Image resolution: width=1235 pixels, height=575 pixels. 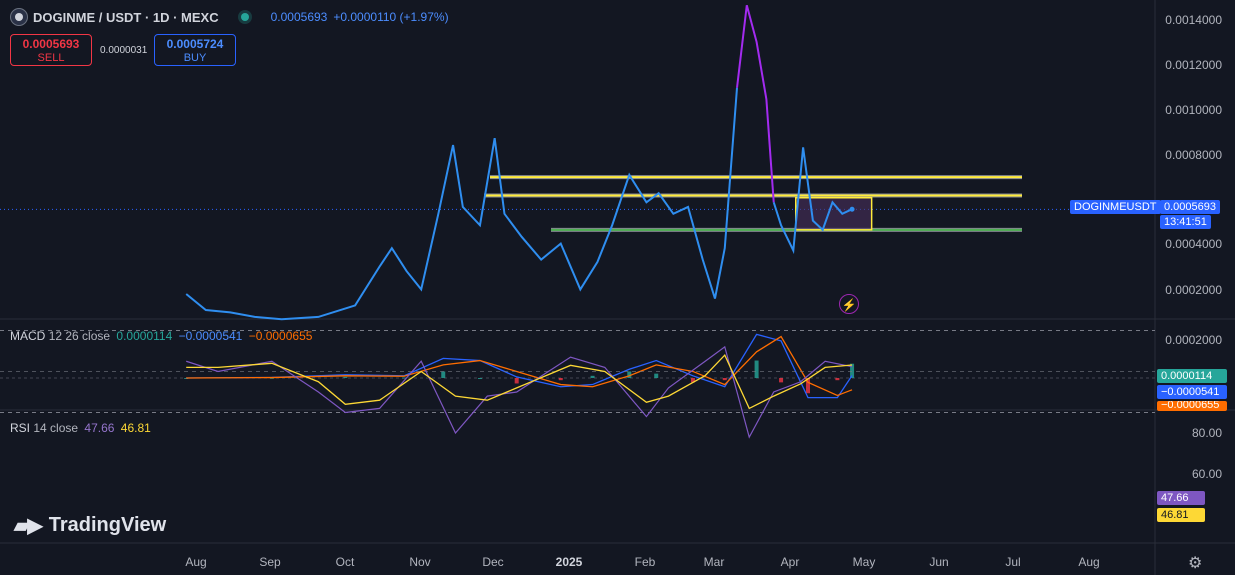 I want to click on rsi-value: 47.66, so click(x=99, y=428).